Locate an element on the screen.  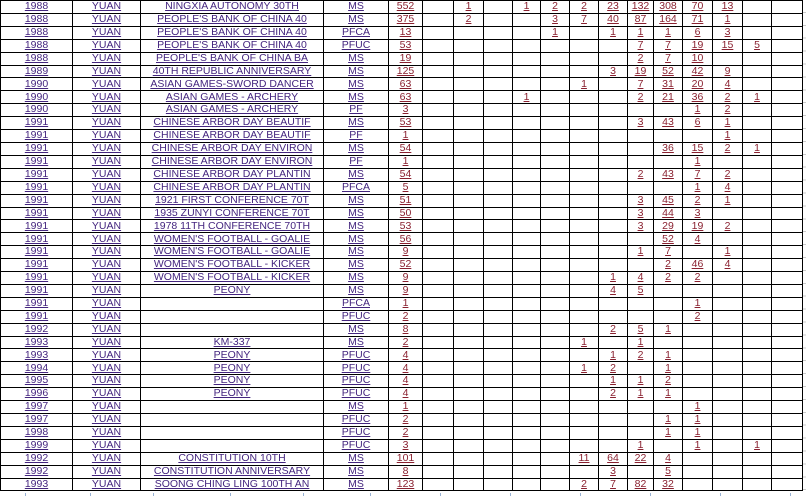
cell-year: 1993 is located at coordinates (36, 342).